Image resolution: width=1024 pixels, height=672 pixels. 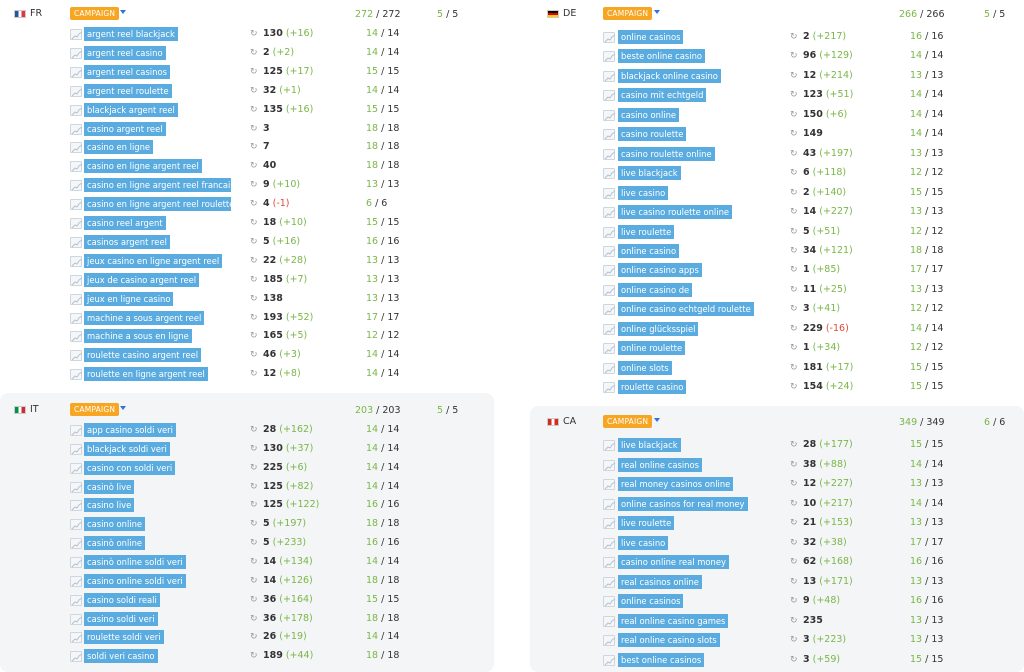 What do you see at coordinates (649, 445) in the screenshot?
I see `keyword-label: live blackjack` at bounding box center [649, 445].